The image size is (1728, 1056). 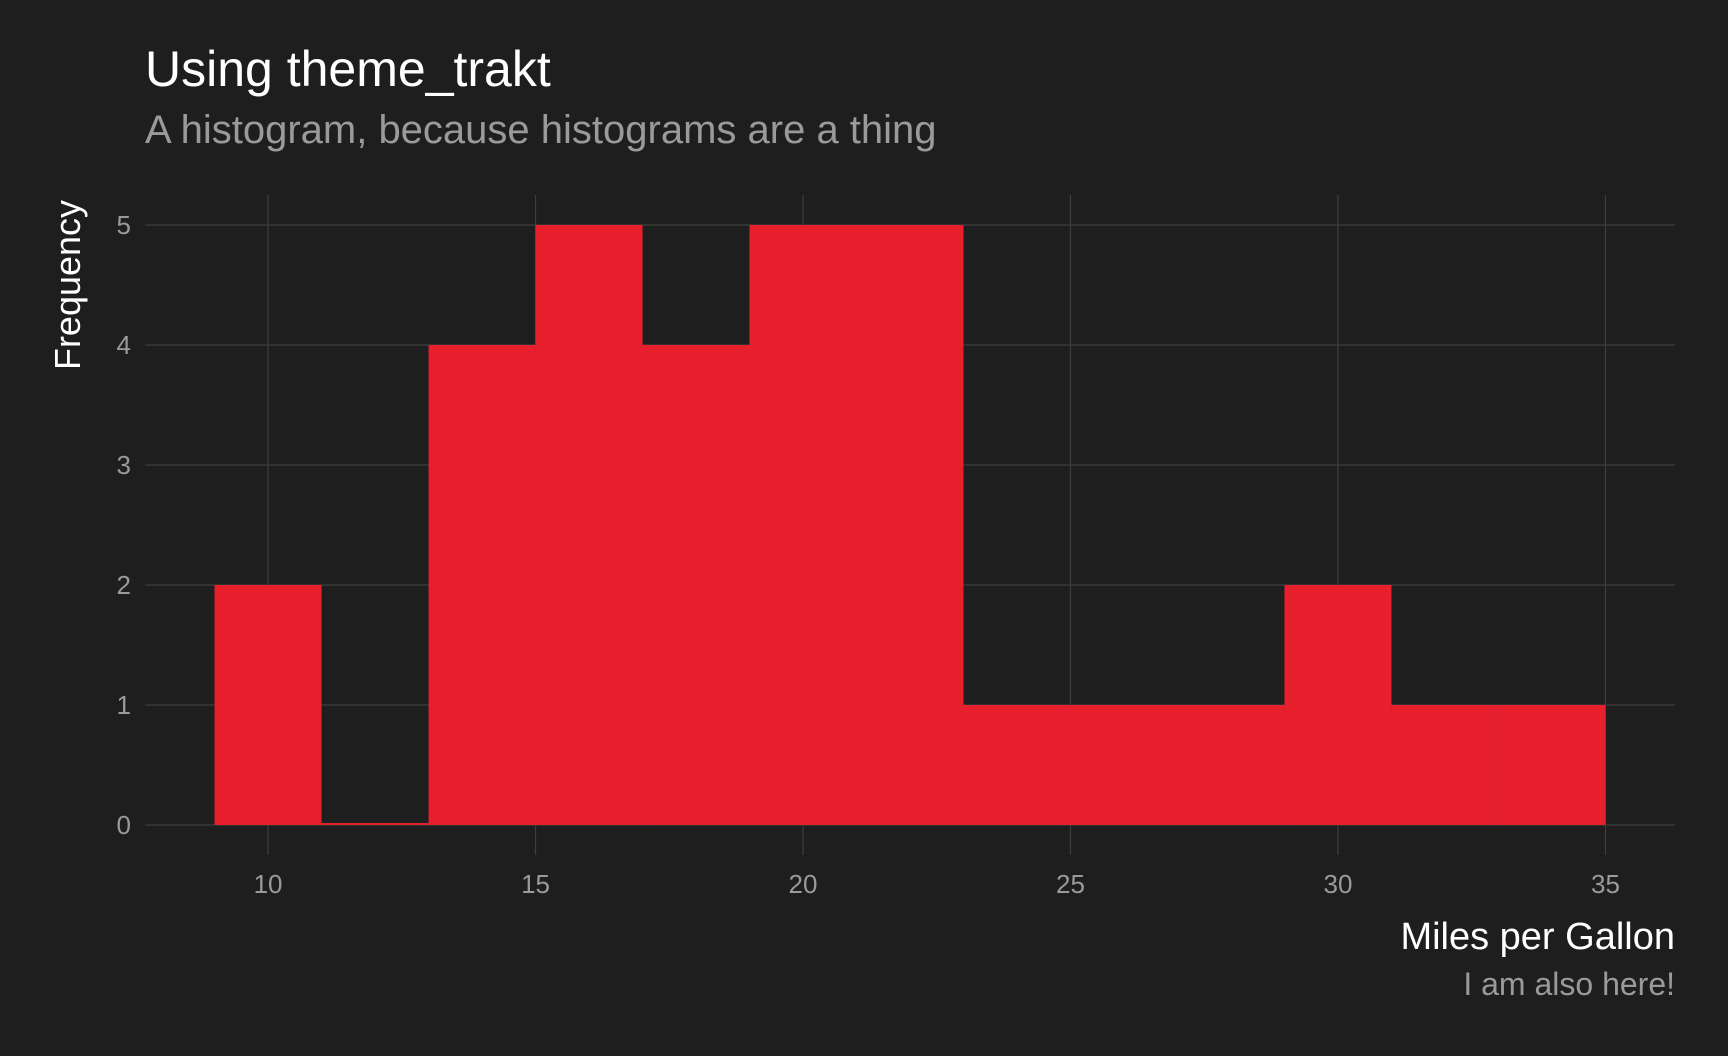 I want to click on y-tick-label: 0, so click(x=124, y=825).